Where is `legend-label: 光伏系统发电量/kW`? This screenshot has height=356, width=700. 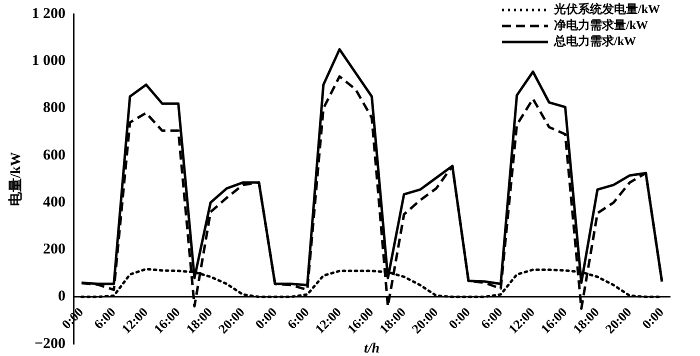
legend-label: 光伏系统发电量/kW is located at coordinates (606, 9).